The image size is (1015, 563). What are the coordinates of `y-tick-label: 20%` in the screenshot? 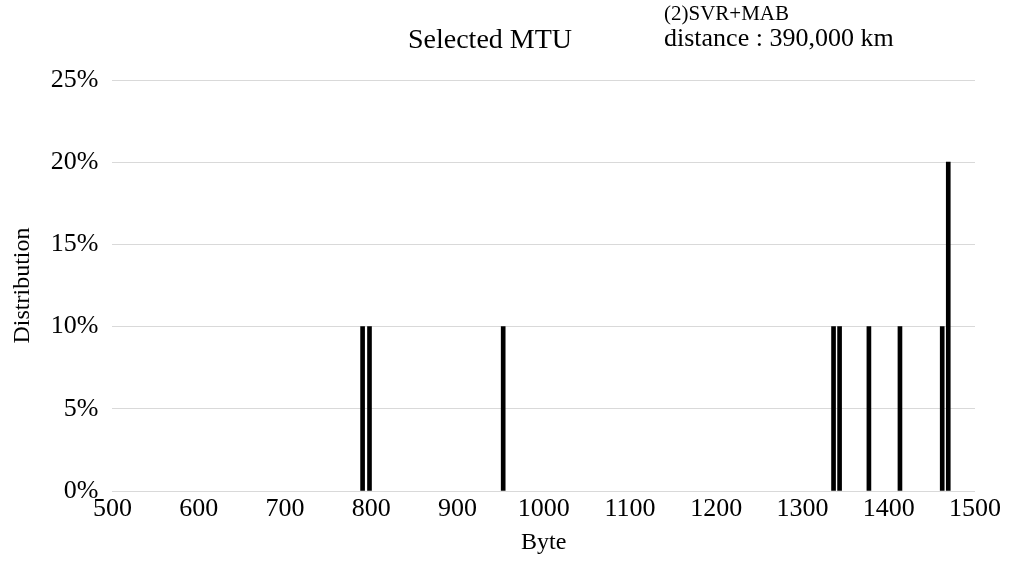 It's located at (74, 161).